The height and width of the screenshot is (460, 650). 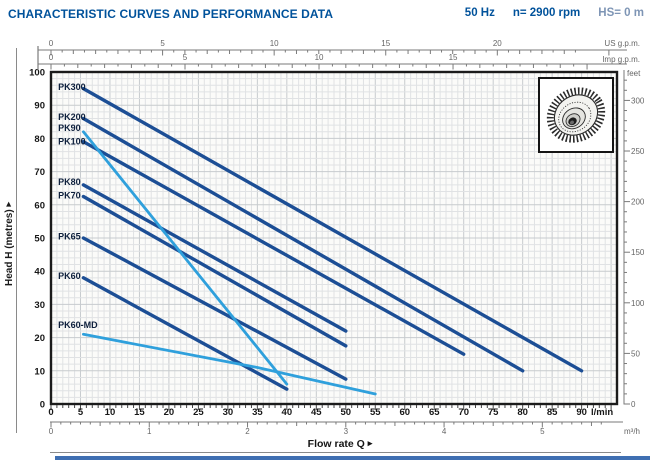 What do you see at coordinates (581, 412) in the screenshot?
I see `flow-tick-label: 90` at bounding box center [581, 412].